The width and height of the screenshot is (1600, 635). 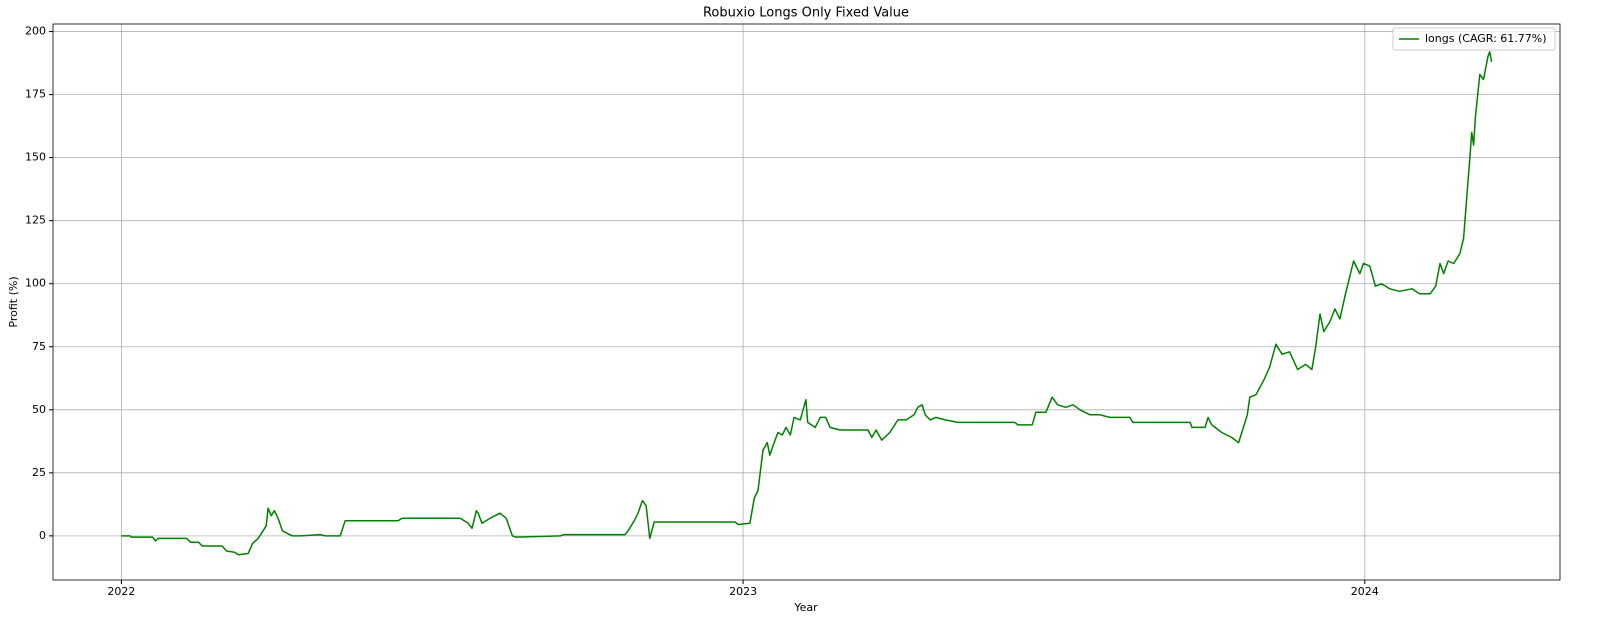 What do you see at coordinates (121, 591) in the screenshot?
I see `x-tick-label: 2022` at bounding box center [121, 591].